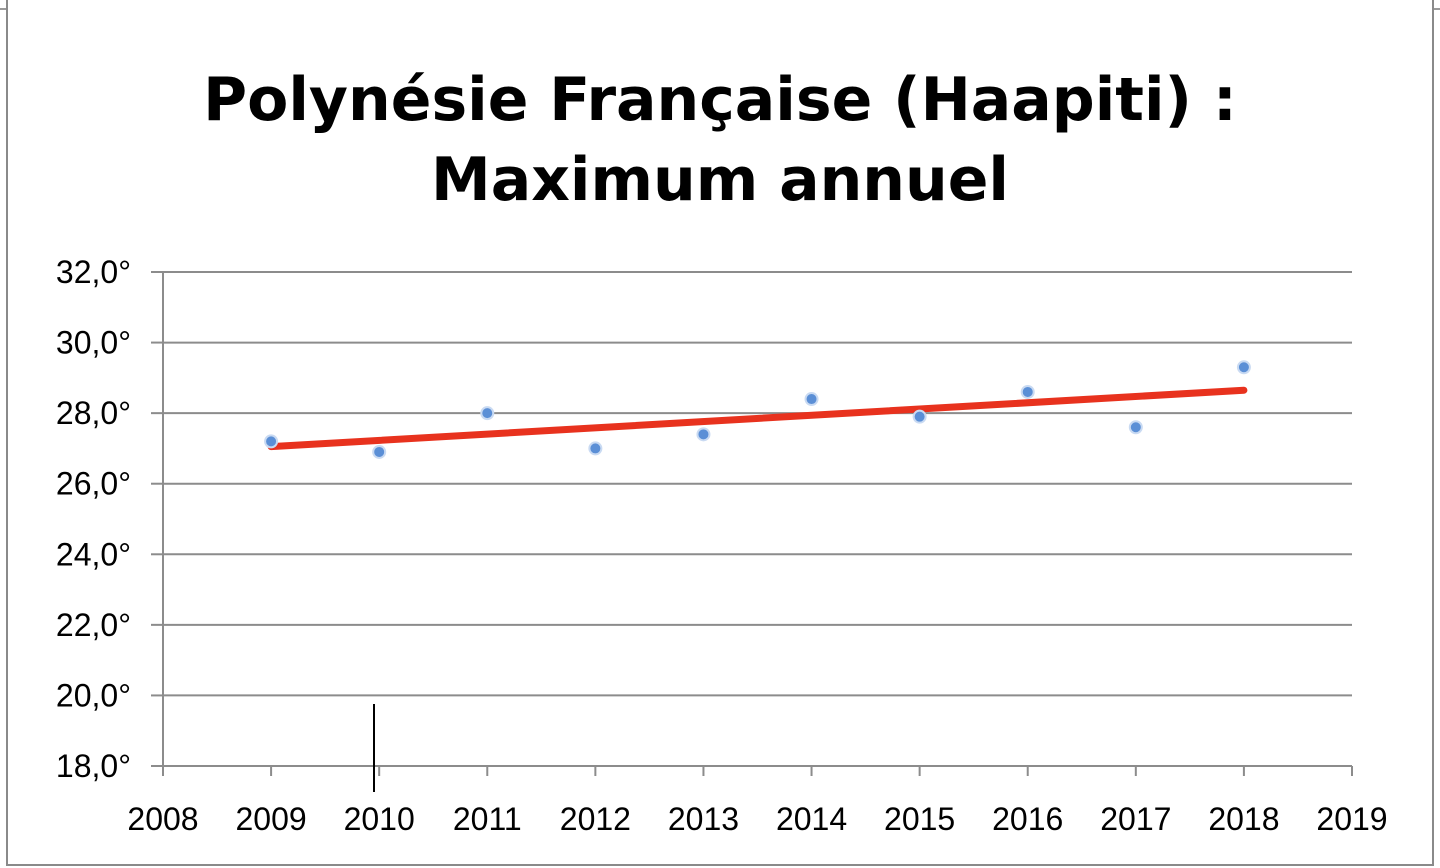 Image resolution: width=1440 pixels, height=868 pixels. Describe the element at coordinates (93, 625) in the screenshot. I see `y-tick-label: 22,0°` at that location.